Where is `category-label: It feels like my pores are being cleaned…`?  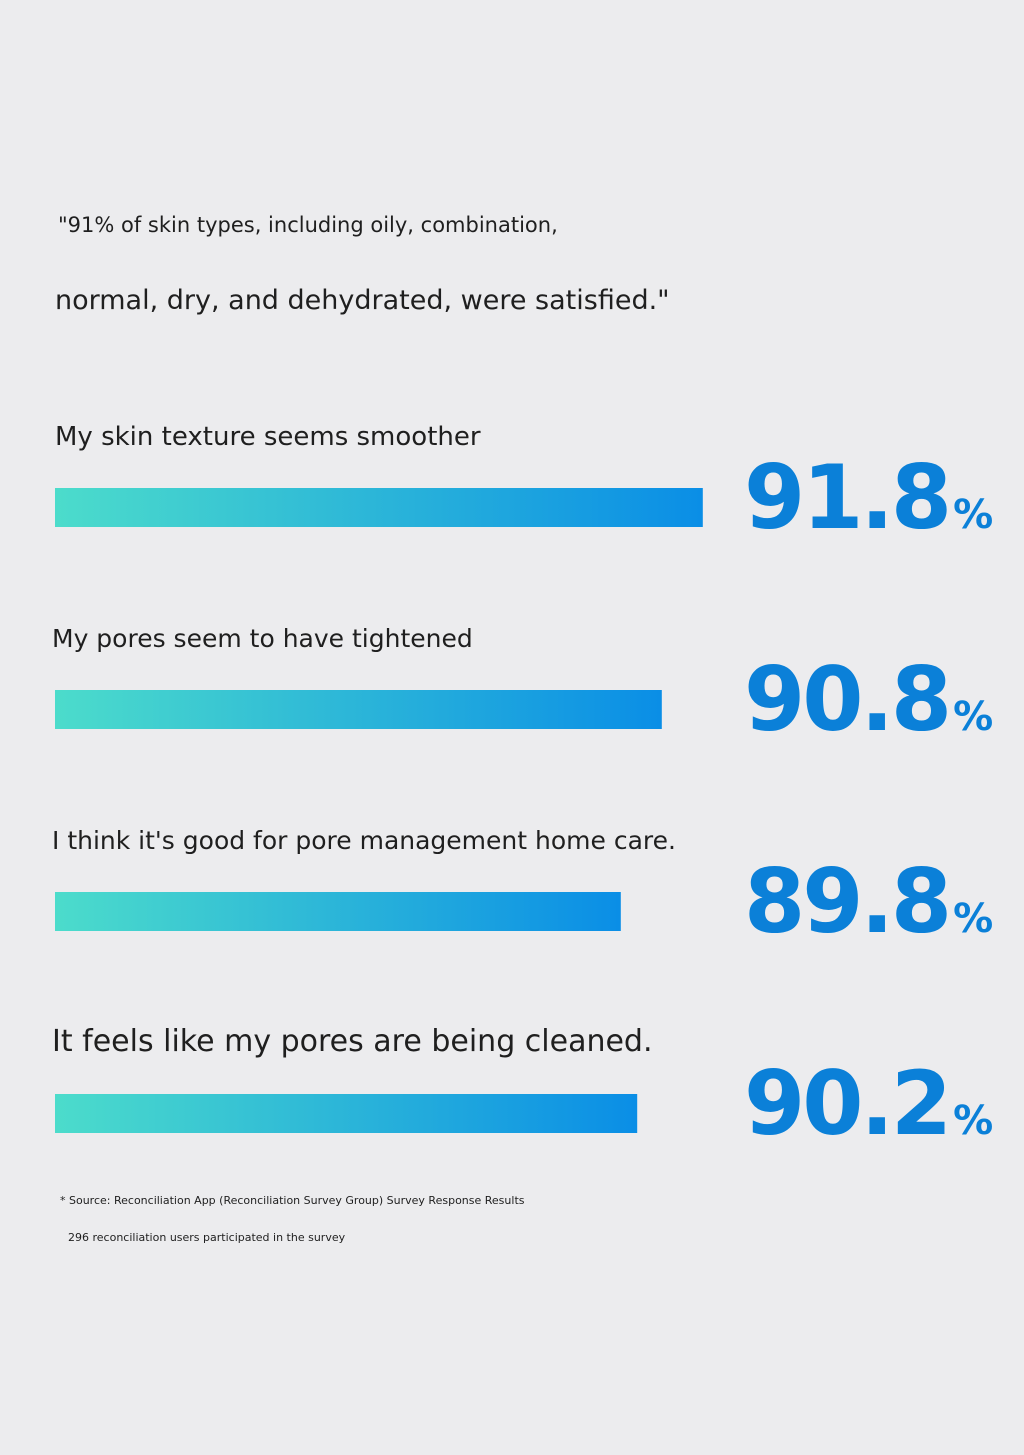 category-label: It feels like my pores are being cleaned… is located at coordinates (352, 1041).